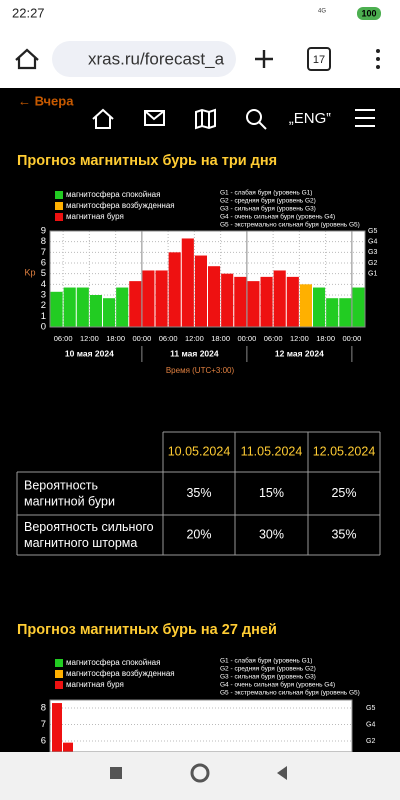 This screenshot has height=800, width=400. I want to click on y-tick-label: 4, so click(43, 284).